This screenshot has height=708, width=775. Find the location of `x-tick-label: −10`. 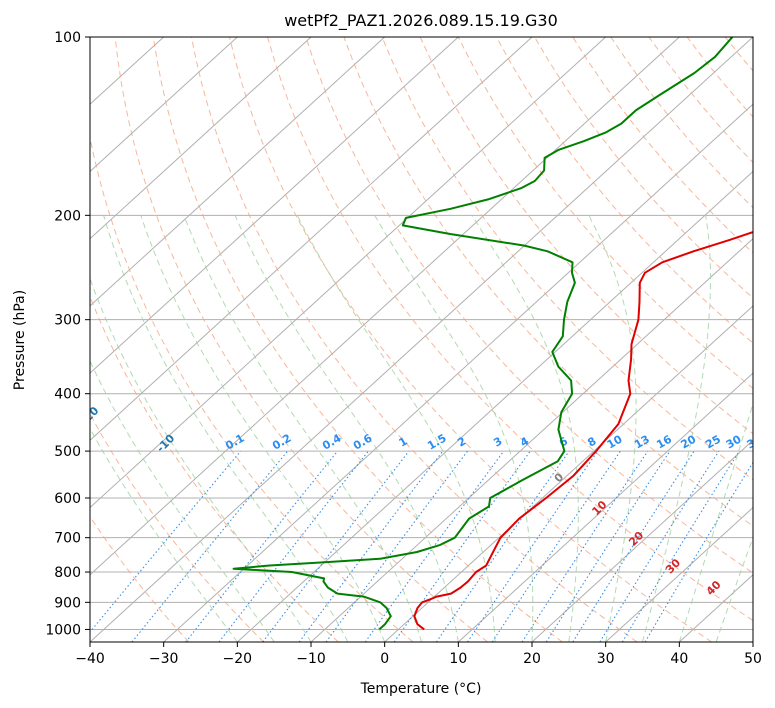

x-tick-label: −10 is located at coordinates (311, 659).